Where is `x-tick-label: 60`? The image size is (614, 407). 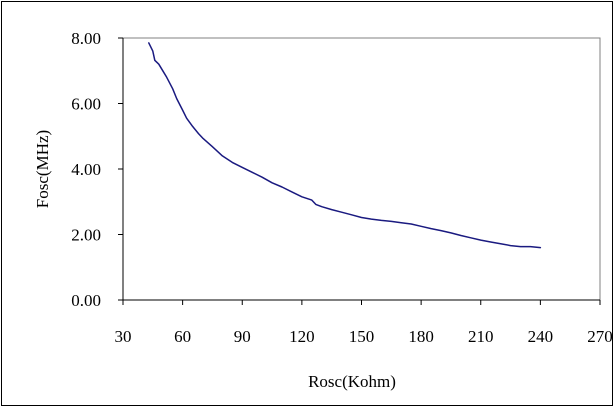 x-tick-label: 60 is located at coordinates (182, 336).